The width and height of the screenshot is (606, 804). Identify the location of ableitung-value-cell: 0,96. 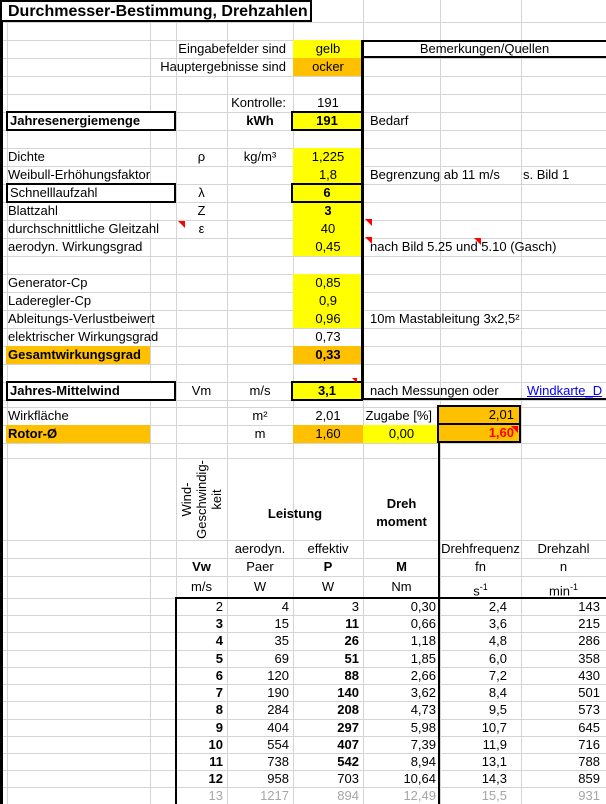
(328, 319).